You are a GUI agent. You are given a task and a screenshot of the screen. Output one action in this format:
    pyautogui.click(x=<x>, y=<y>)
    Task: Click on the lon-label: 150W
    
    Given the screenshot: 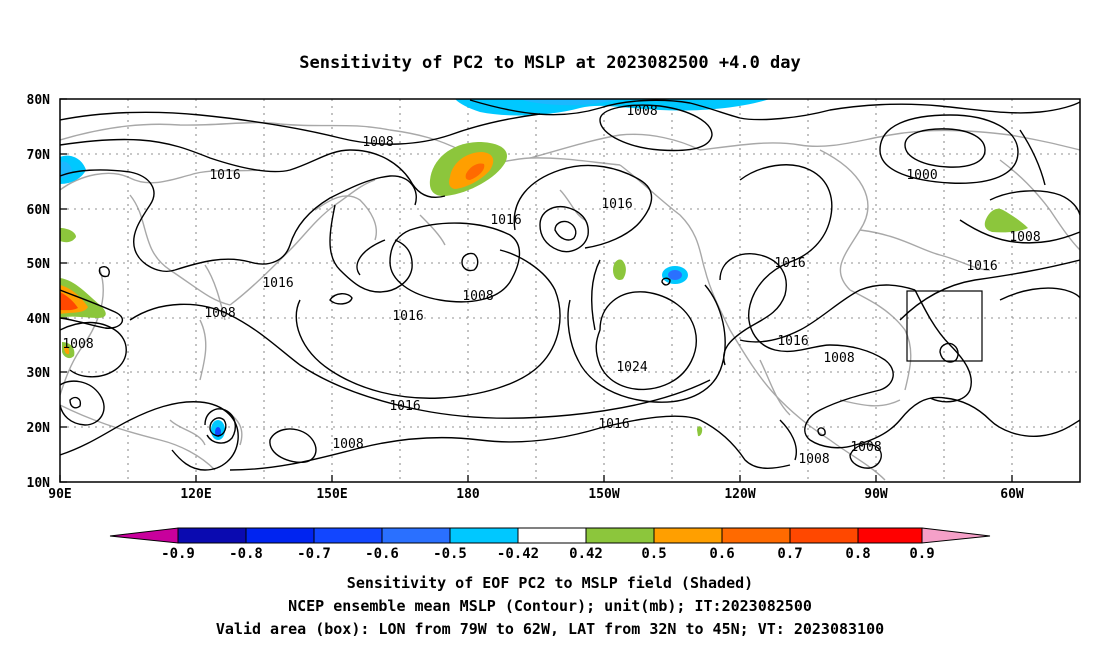 What is the action you would take?
    pyautogui.click(x=603, y=494)
    